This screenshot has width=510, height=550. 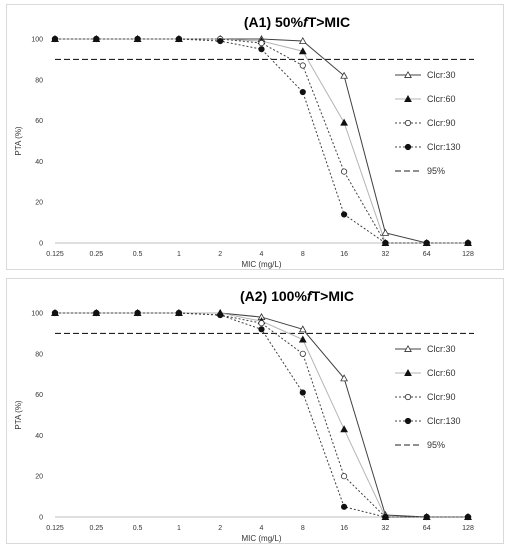 I want to click on x-tick-label: 0.5, so click(x=138, y=528).